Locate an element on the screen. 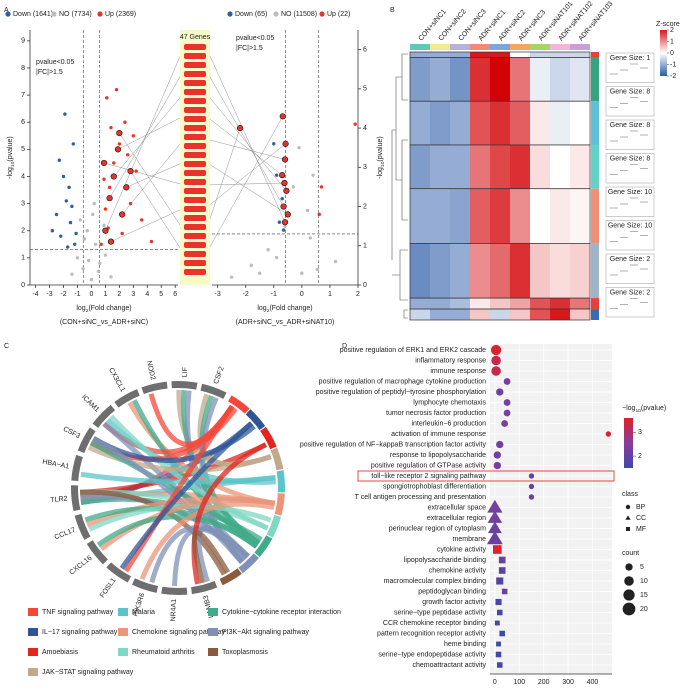 The width and height of the screenshot is (685, 694). gene-size-label: Gene Size: 2 is located at coordinates (630, 292).